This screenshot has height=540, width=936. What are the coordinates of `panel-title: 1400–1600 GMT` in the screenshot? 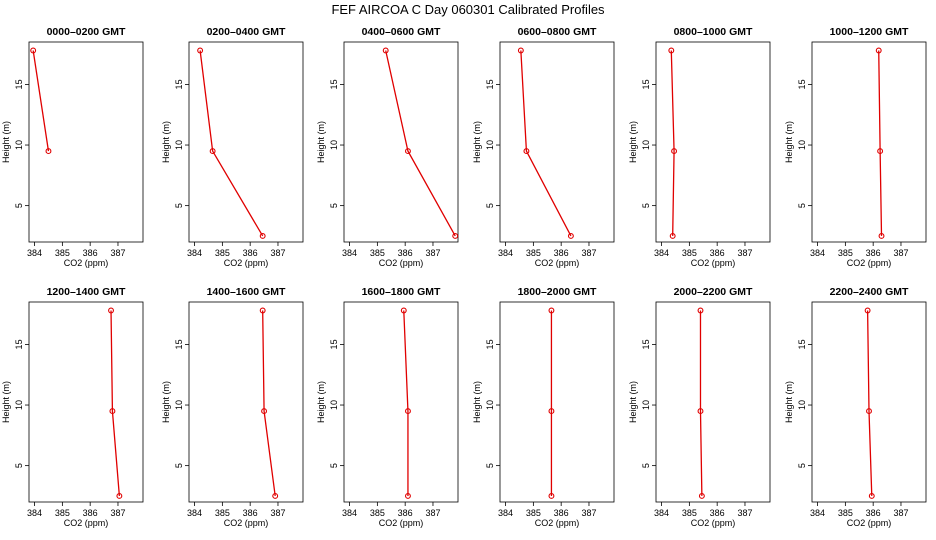 It's located at (246, 292).